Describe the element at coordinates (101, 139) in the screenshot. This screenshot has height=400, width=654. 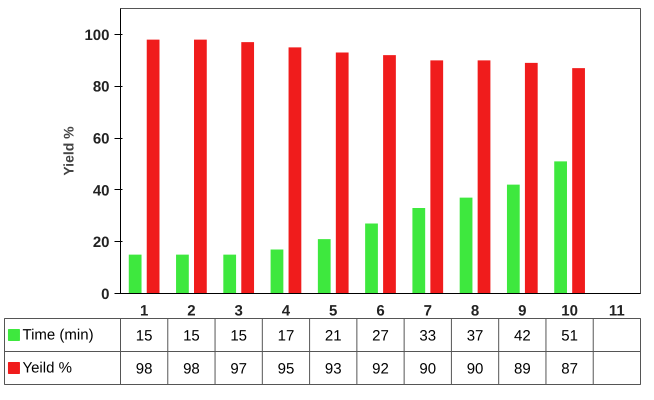
I see `y-tick-label: 60` at that location.